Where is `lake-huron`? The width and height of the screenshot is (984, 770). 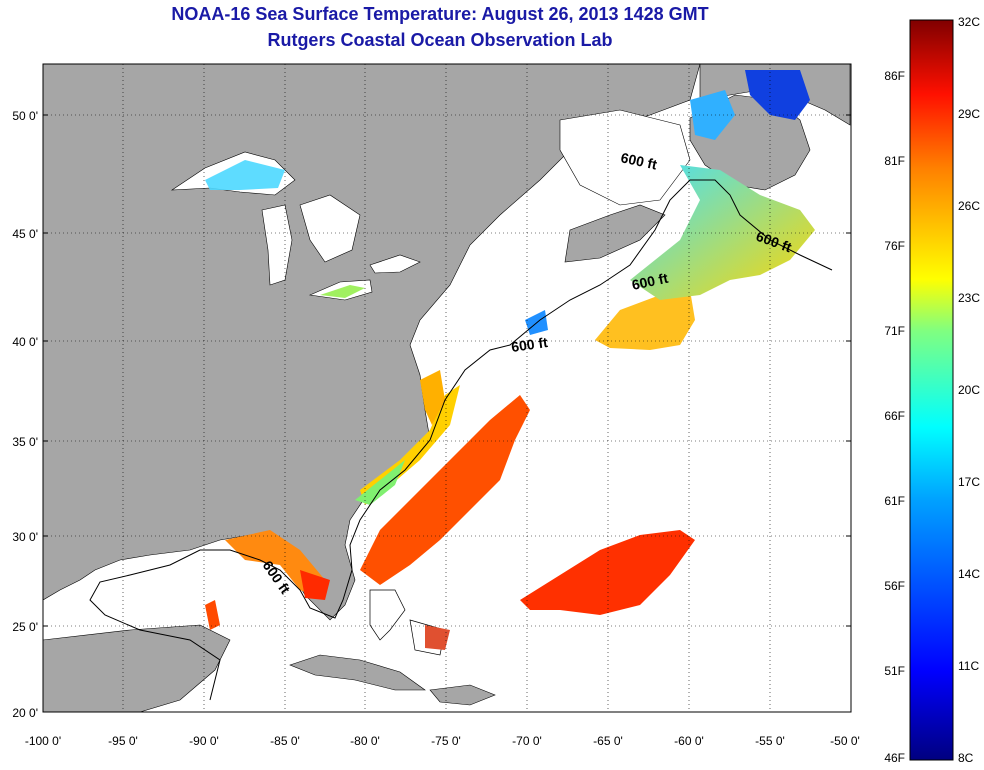 lake-huron is located at coordinates (330, 228).